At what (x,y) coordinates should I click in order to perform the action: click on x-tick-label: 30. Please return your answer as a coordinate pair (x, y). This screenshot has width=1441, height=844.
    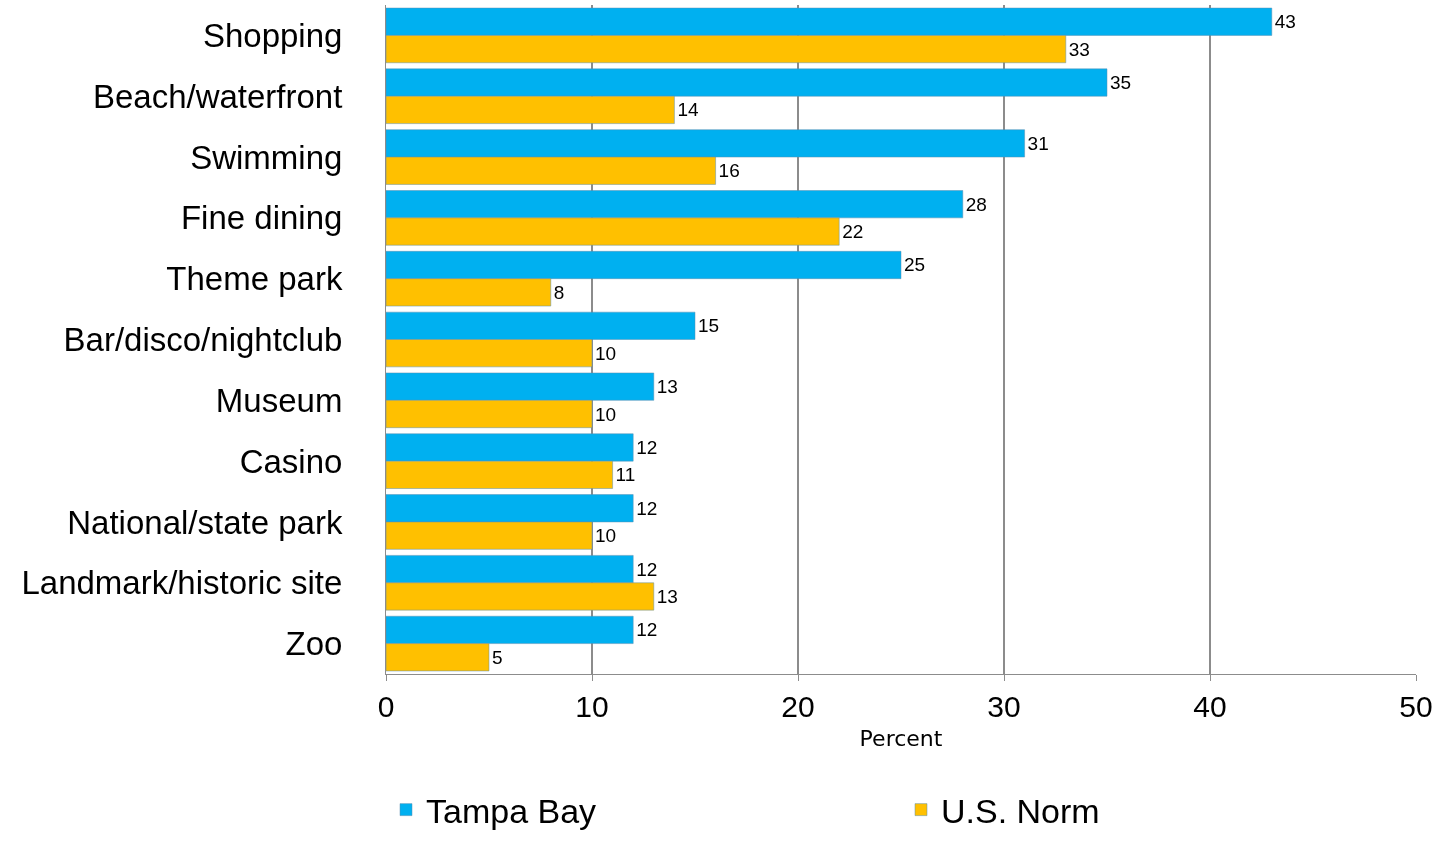
    Looking at the image, I should click on (1004, 706).